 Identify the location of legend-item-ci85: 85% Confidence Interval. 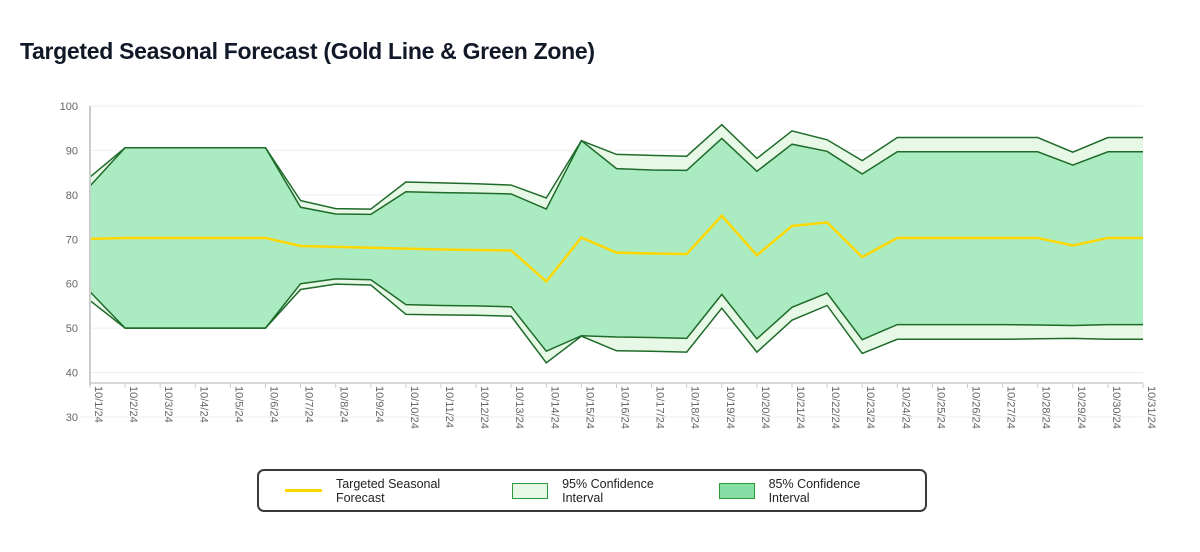
(809, 490).